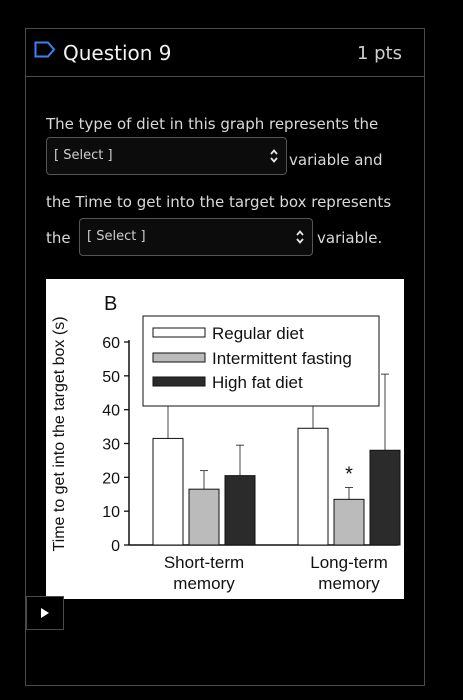 The height and width of the screenshot is (700, 463). Describe the element at coordinates (111, 411) in the screenshot. I see `y-tick-label: 40` at that location.